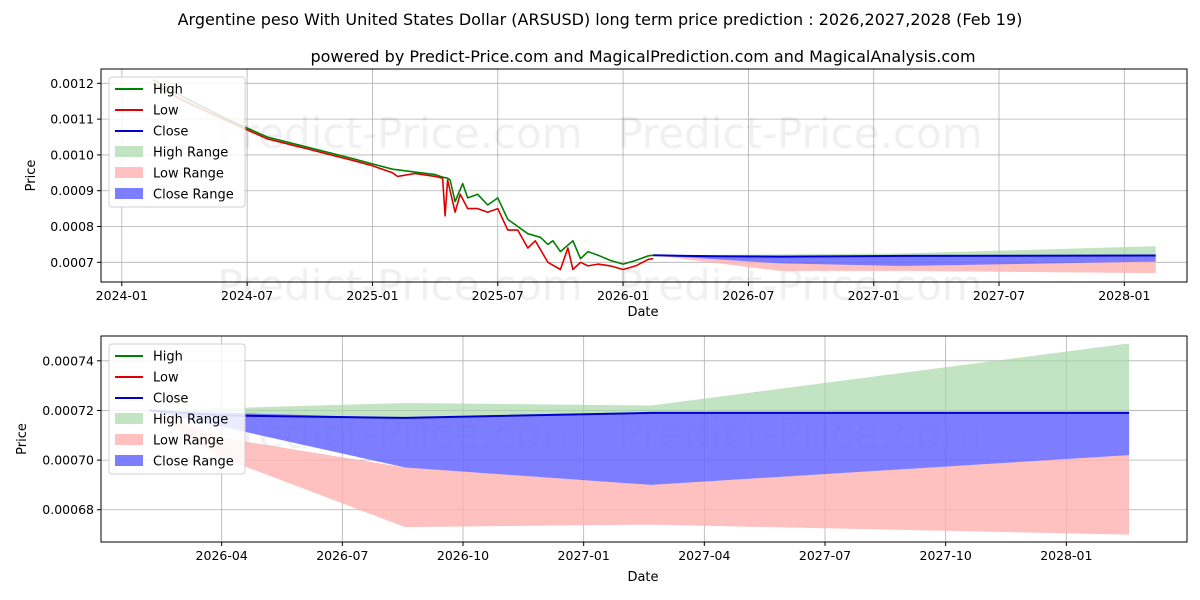  Describe the element at coordinates (403, 172) in the screenshot. I see `high-line` at that location.